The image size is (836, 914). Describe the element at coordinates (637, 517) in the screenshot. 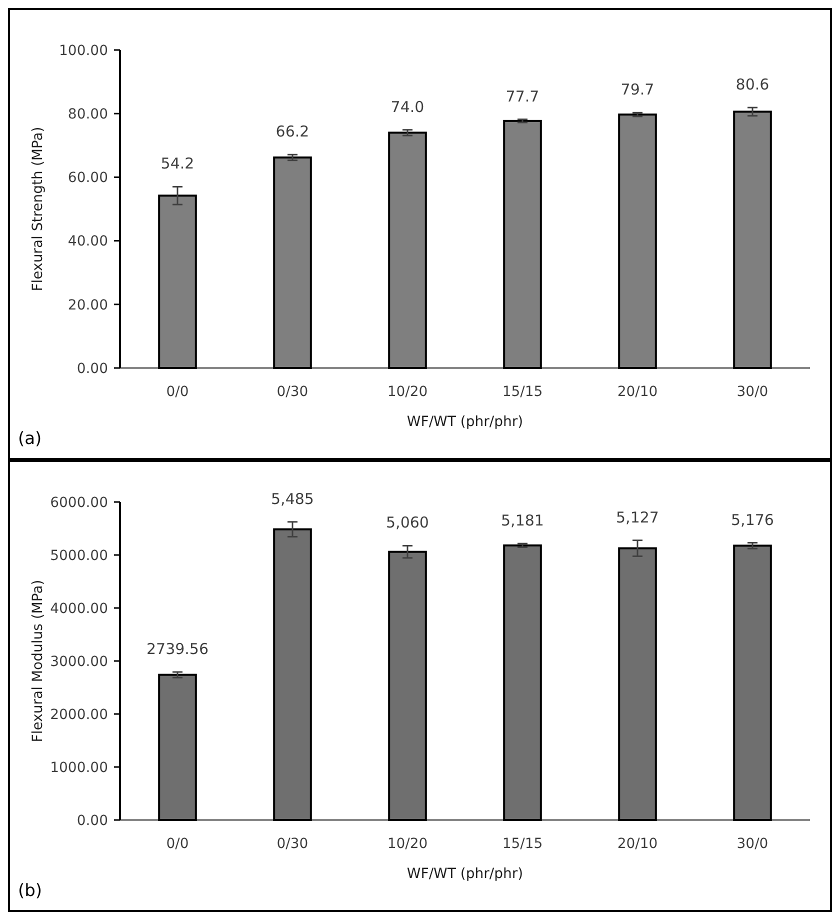

I see `data-label: 5,127` at that location.